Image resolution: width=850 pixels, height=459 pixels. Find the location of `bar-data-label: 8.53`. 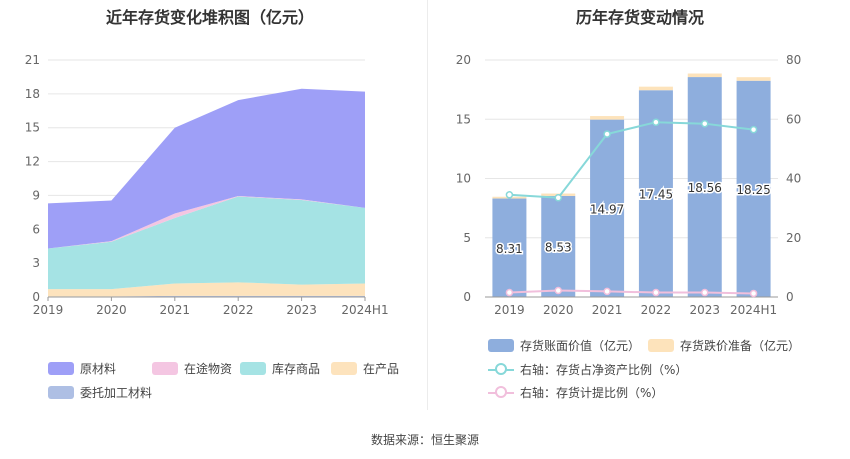

bar-data-label: 8.53 is located at coordinates (558, 247).